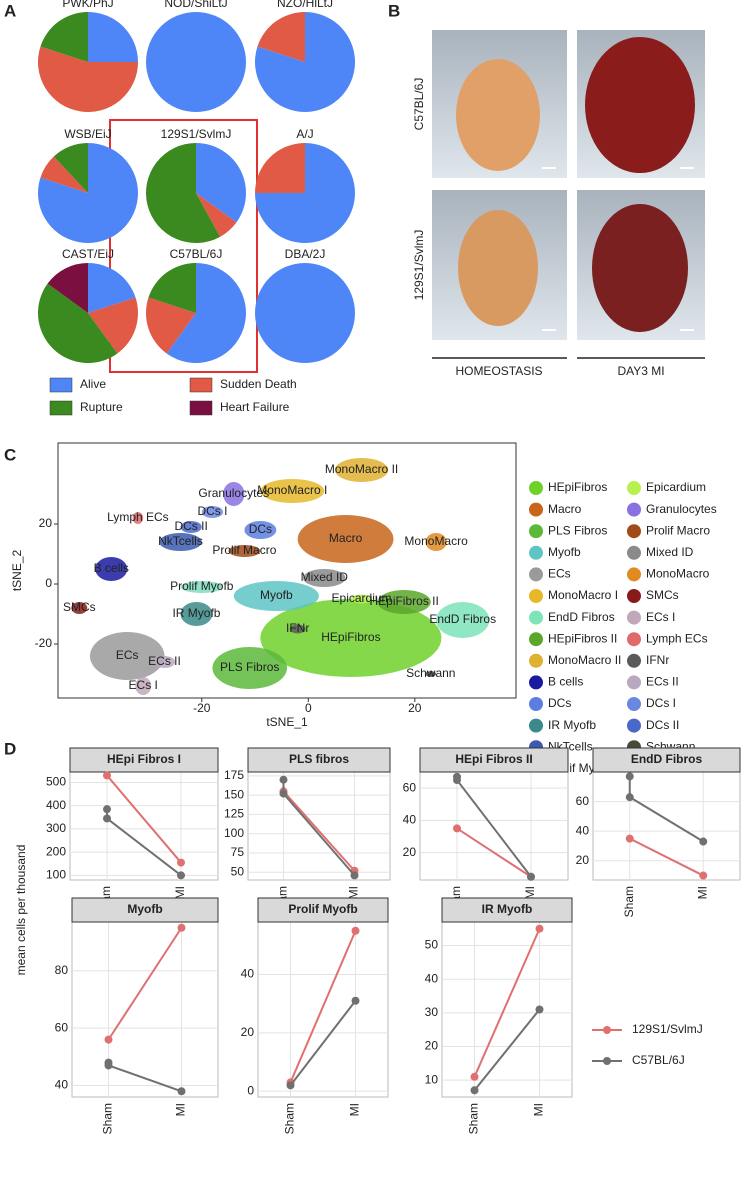  Describe the element at coordinates (21, 910) in the screenshot. I see `y-axis-title: mean cells per thousand` at that location.